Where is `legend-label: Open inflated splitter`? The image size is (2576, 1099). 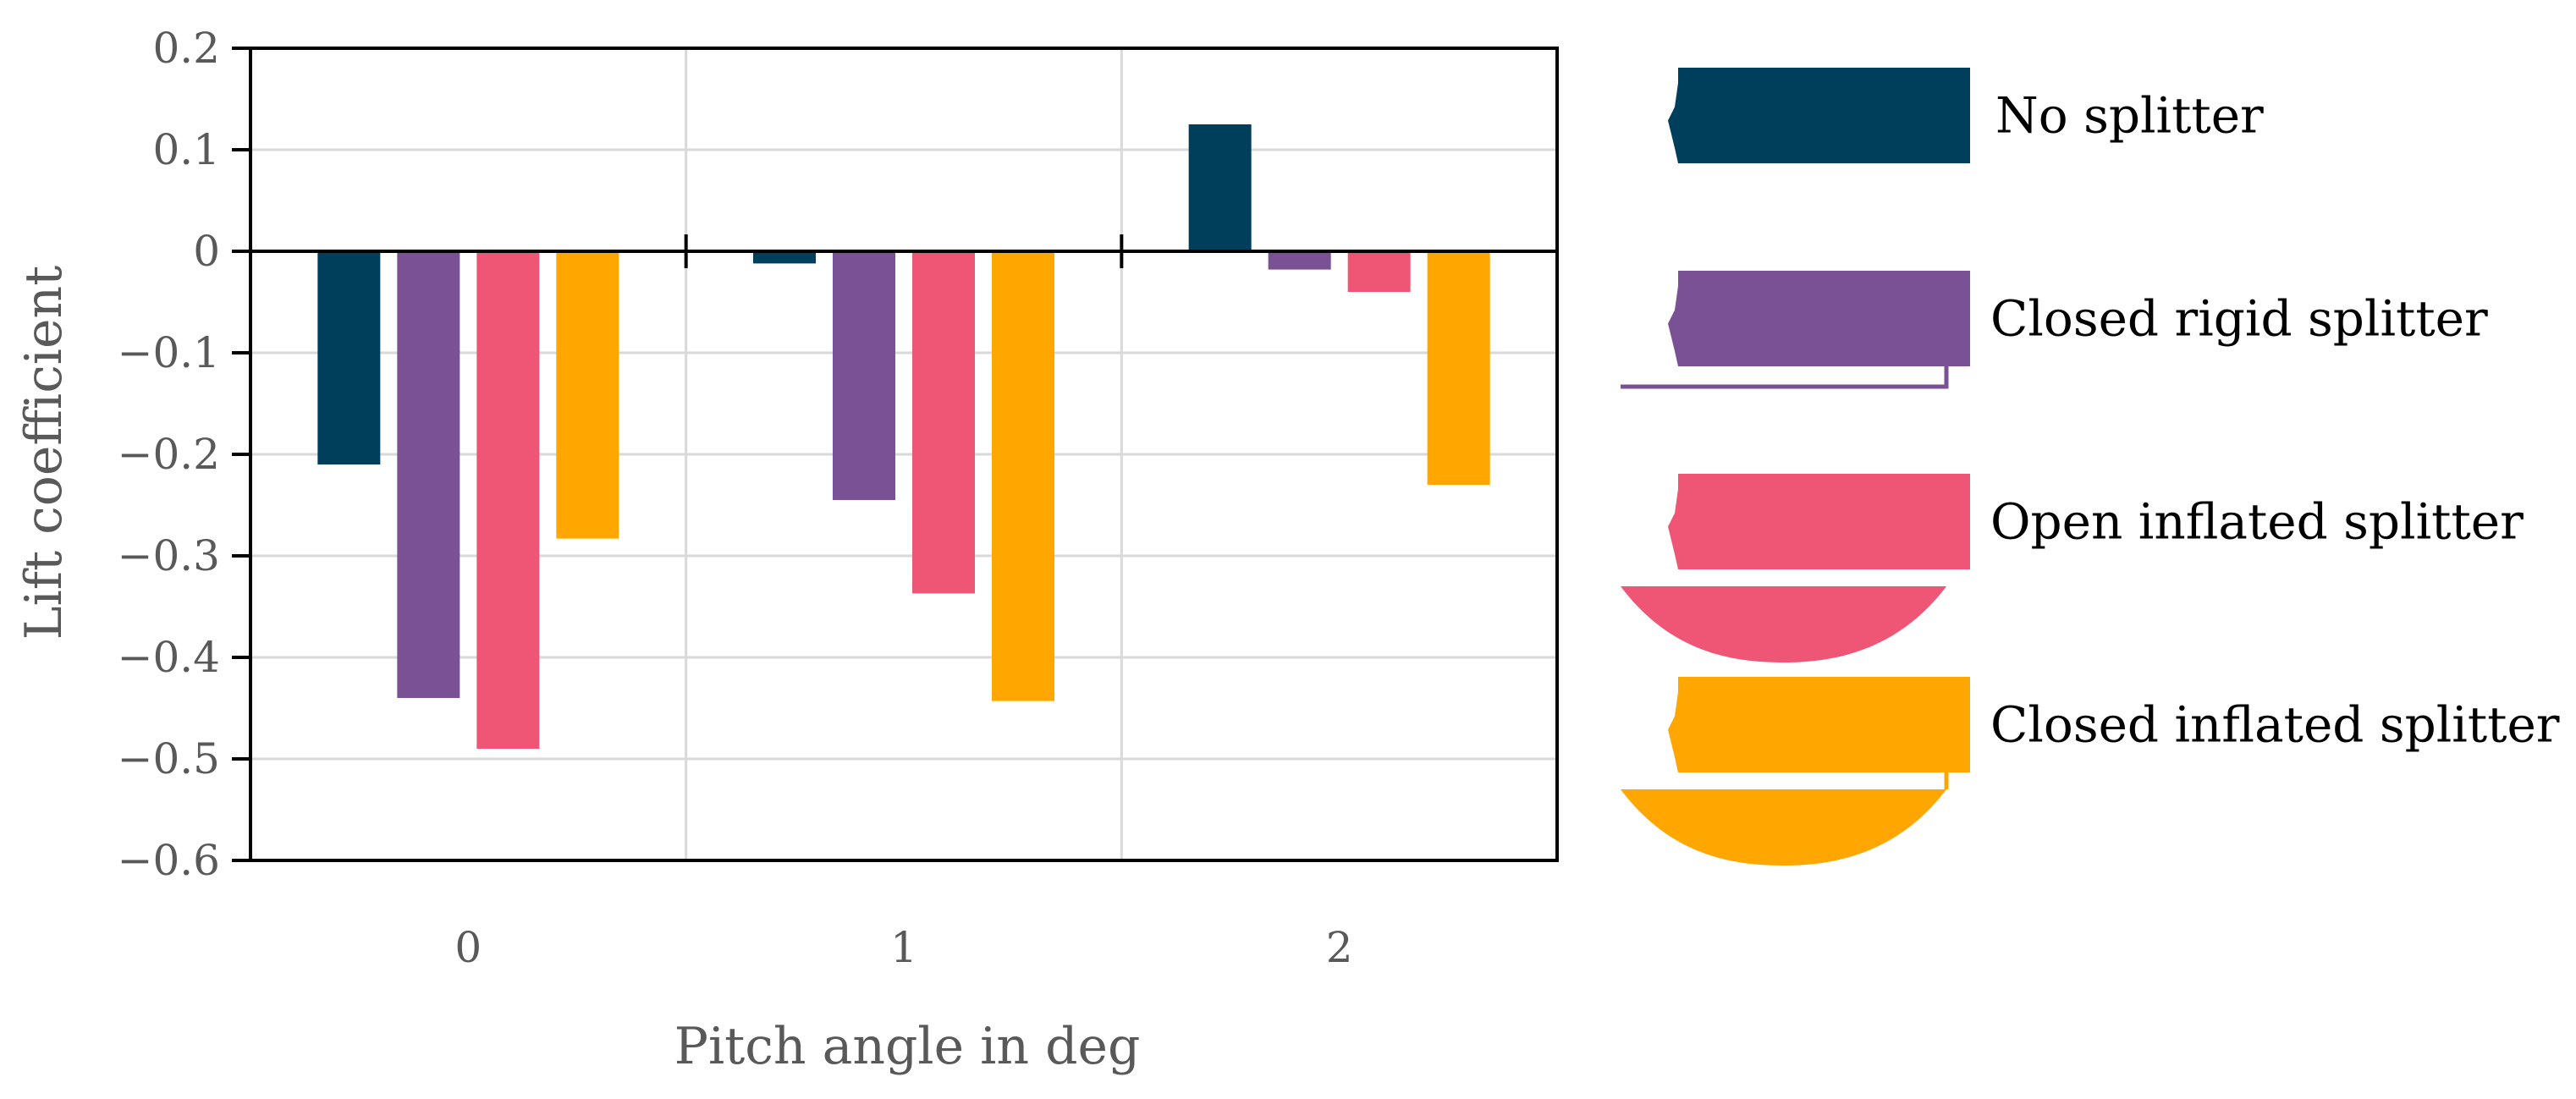
legend-label: Open inflated splitter is located at coordinates (2257, 522).